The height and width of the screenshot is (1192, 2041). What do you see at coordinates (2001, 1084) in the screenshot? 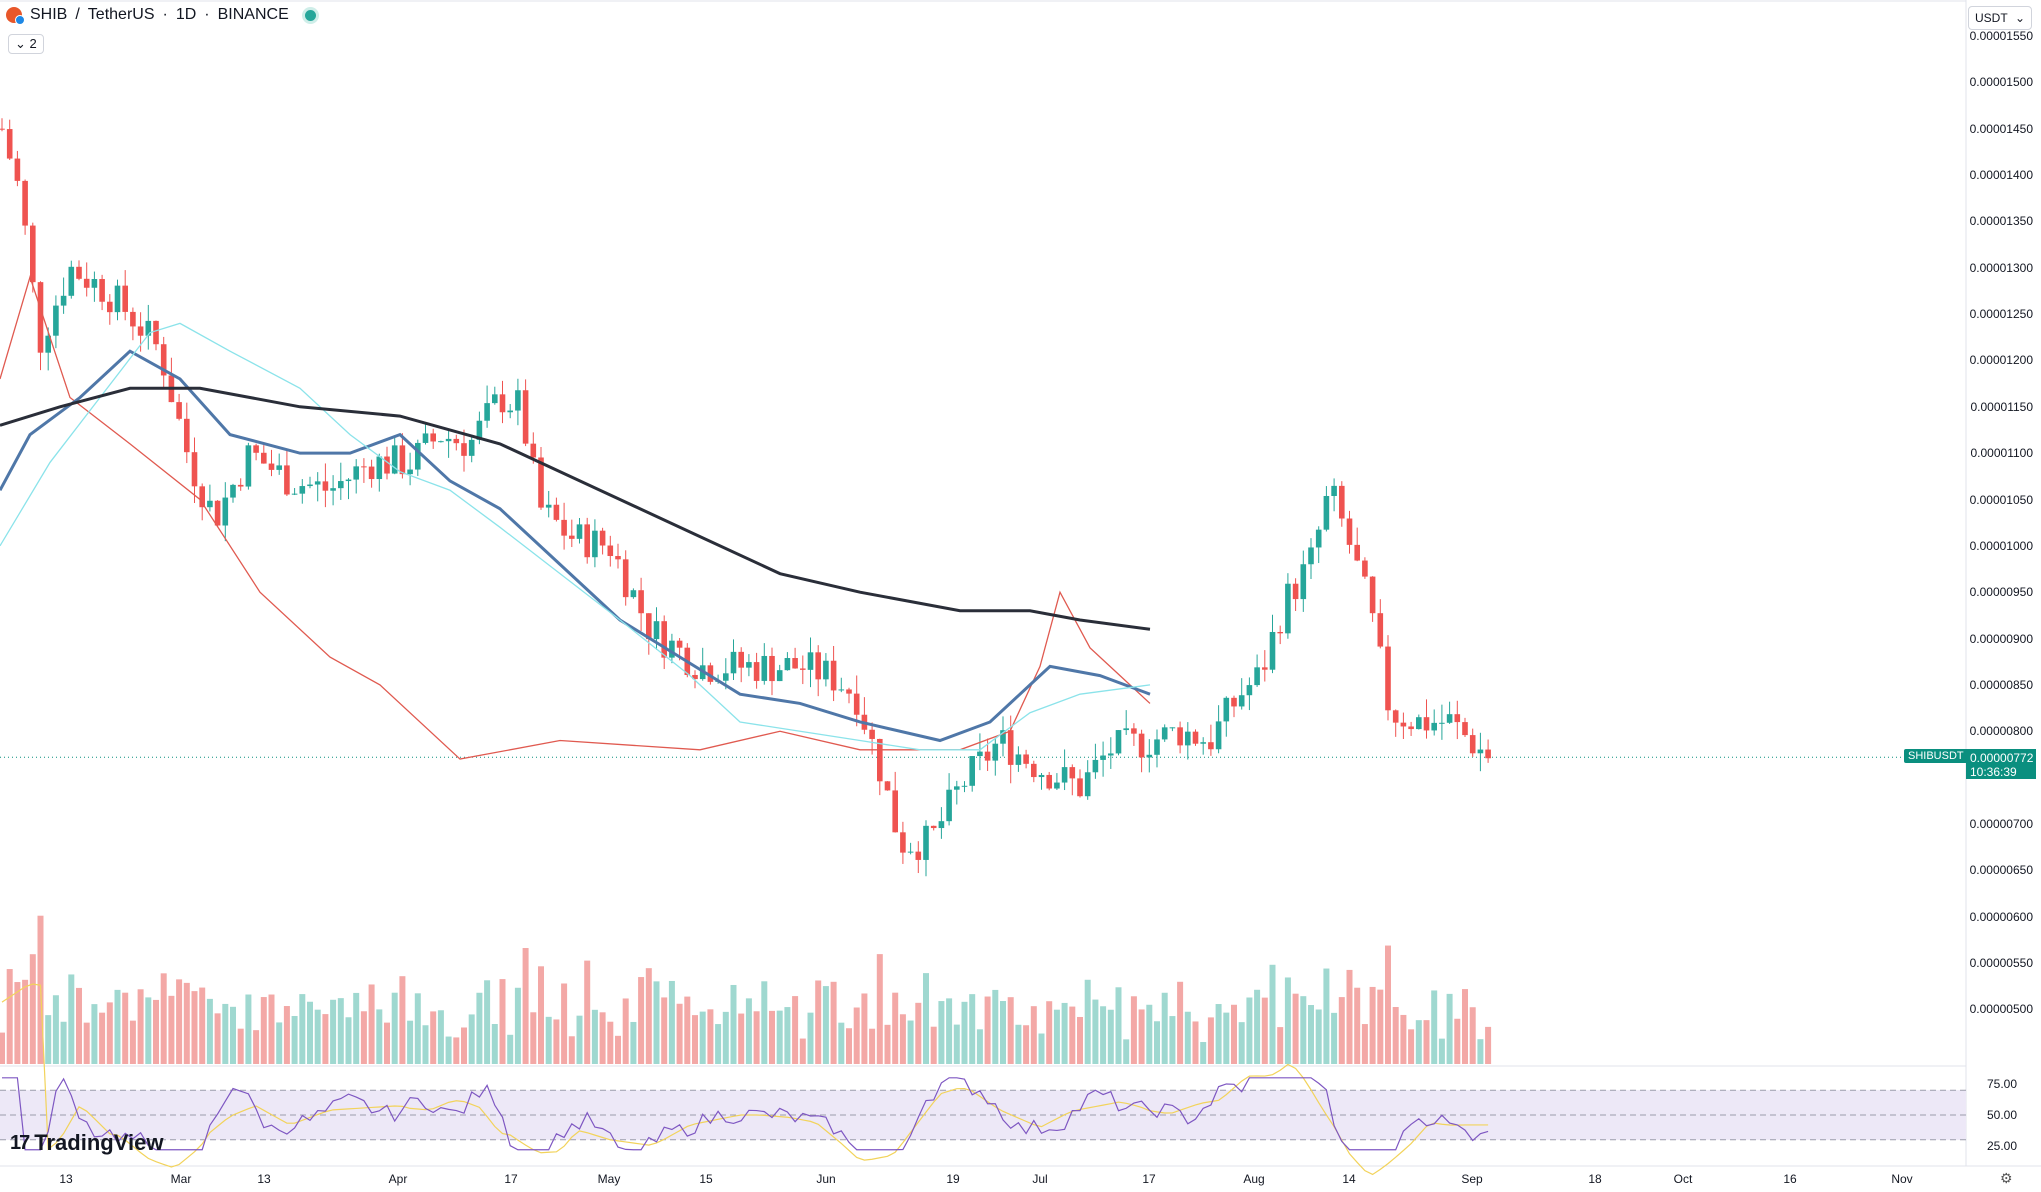
I see `rsi-tick-label: 75.00` at bounding box center [2001, 1084].